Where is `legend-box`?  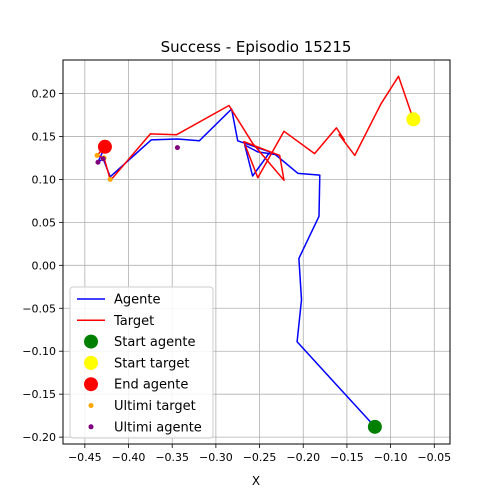 legend-box is located at coordinates (141, 362).